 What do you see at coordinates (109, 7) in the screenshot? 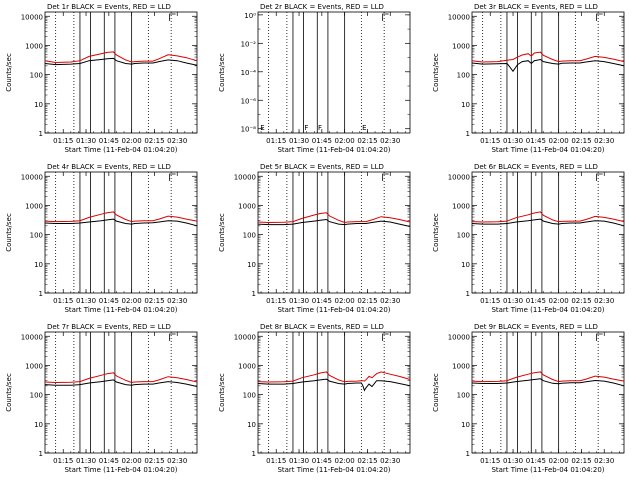
I see `panel-title: Det 1r BLACK = Events, RED = LLD` at bounding box center [109, 7].